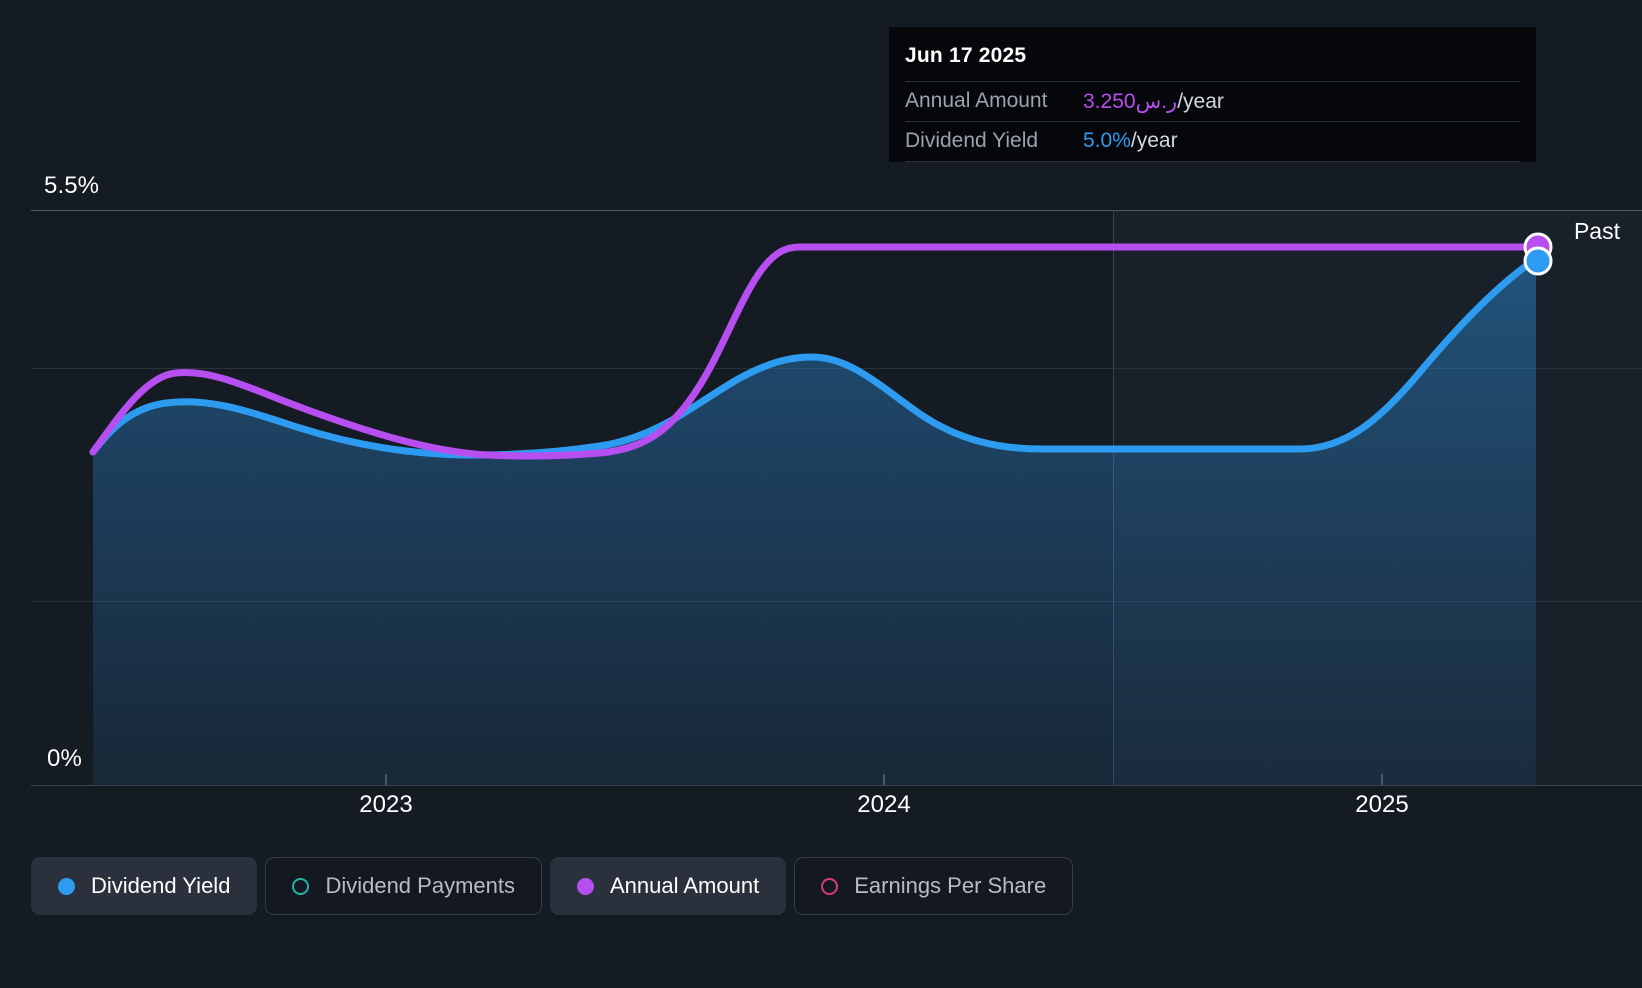  What do you see at coordinates (976, 100) in the screenshot?
I see `tooltip-label-annual-amount: Annual Amount` at bounding box center [976, 100].